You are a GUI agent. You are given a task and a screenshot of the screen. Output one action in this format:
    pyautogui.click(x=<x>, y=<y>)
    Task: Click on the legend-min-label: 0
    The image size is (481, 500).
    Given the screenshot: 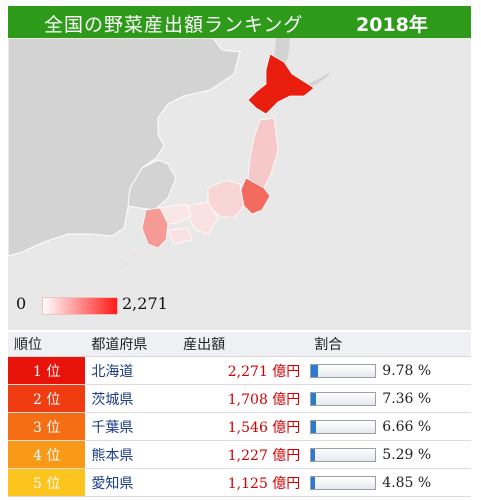 What is the action you would take?
    pyautogui.click(x=21, y=303)
    